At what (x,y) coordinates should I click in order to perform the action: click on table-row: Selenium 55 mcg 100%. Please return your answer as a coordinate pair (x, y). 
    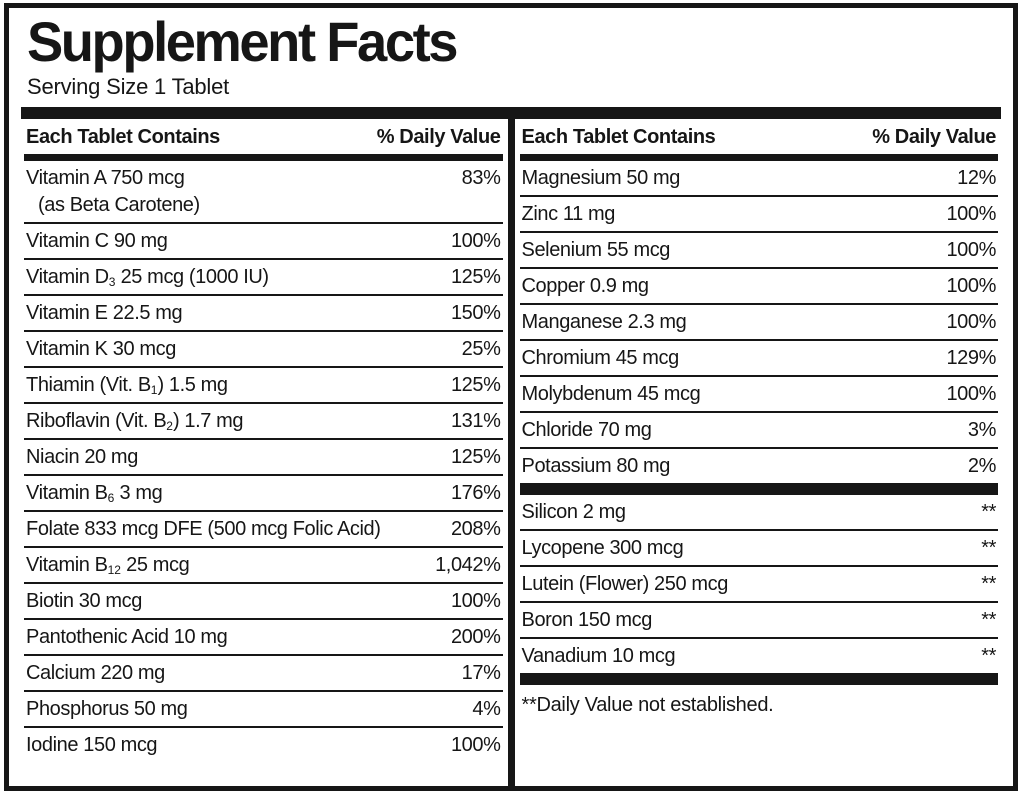
    Looking at the image, I should click on (758, 251).